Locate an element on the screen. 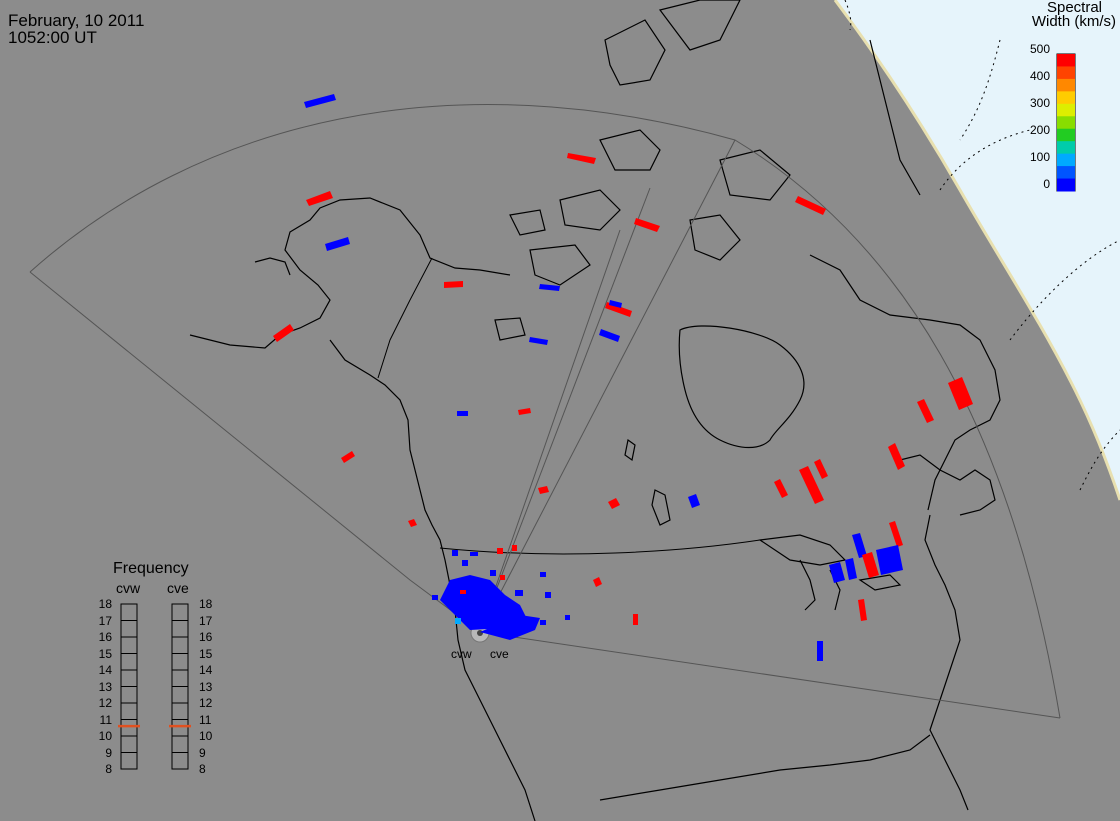  colorbar-tick-label: 500 is located at coordinates (1039, 49).